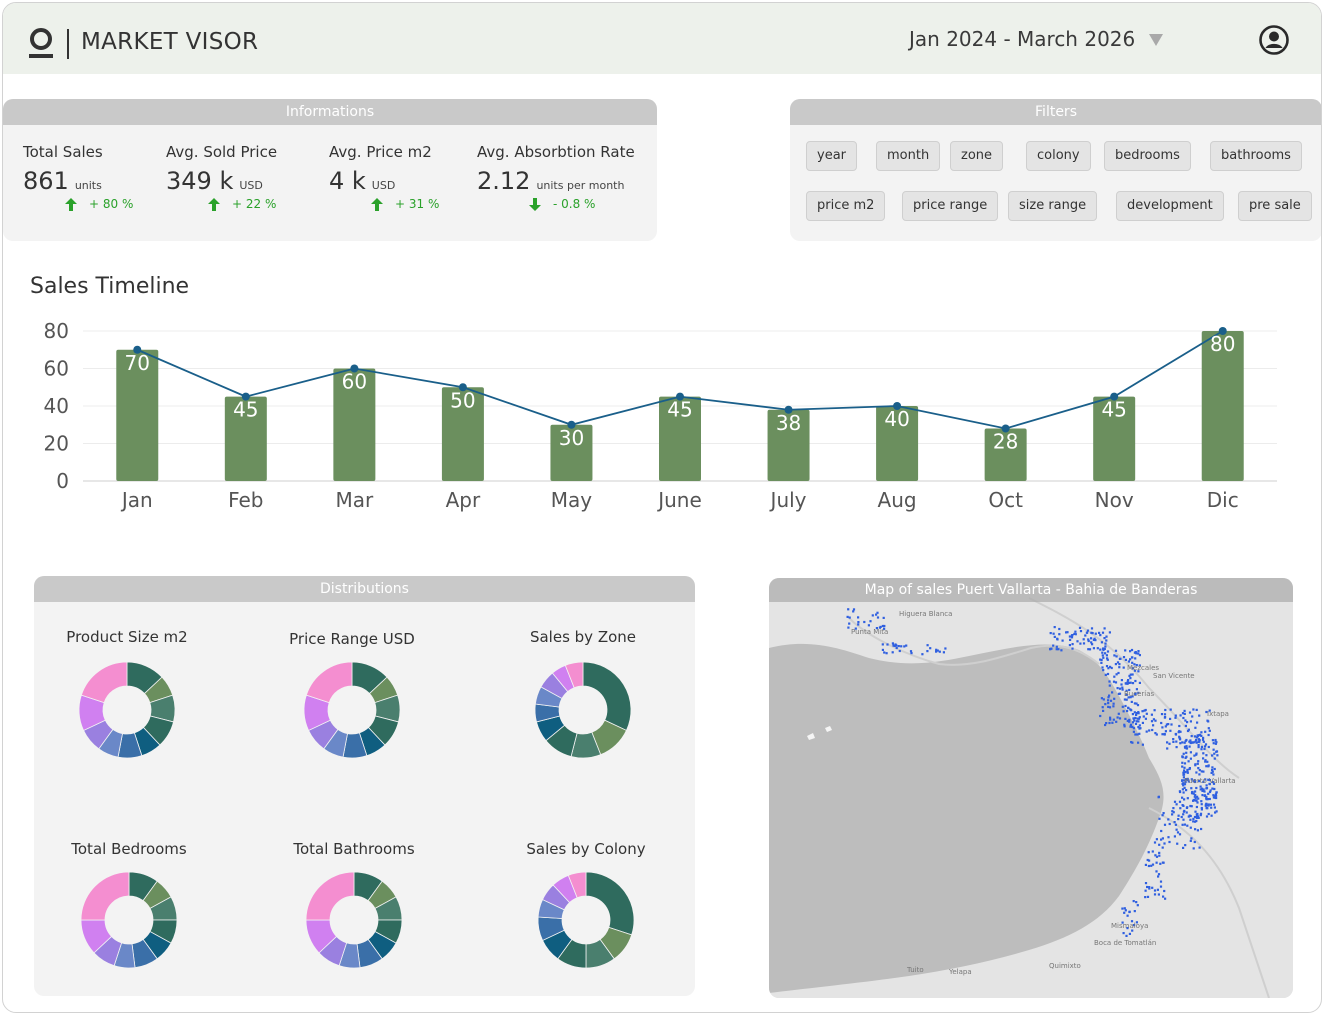  What do you see at coordinates (1222, 406) in the screenshot?
I see `bar-dic` at bounding box center [1222, 406].